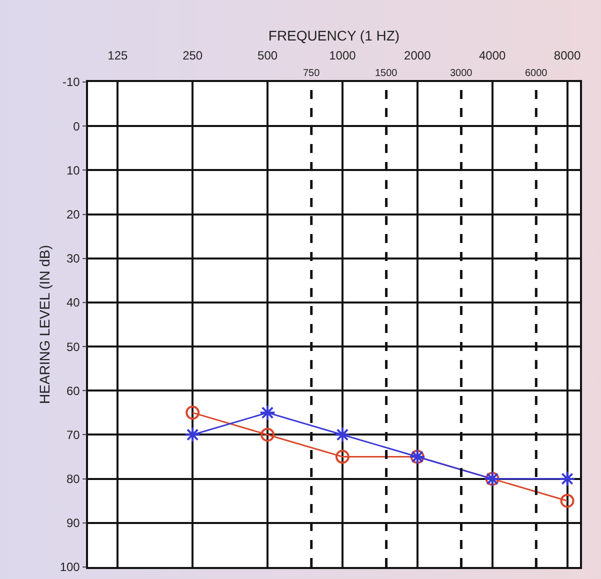 Image resolution: width=601 pixels, height=579 pixels. Describe the element at coordinates (73, 170) in the screenshot. I see `y-tick-label: 10` at that location.